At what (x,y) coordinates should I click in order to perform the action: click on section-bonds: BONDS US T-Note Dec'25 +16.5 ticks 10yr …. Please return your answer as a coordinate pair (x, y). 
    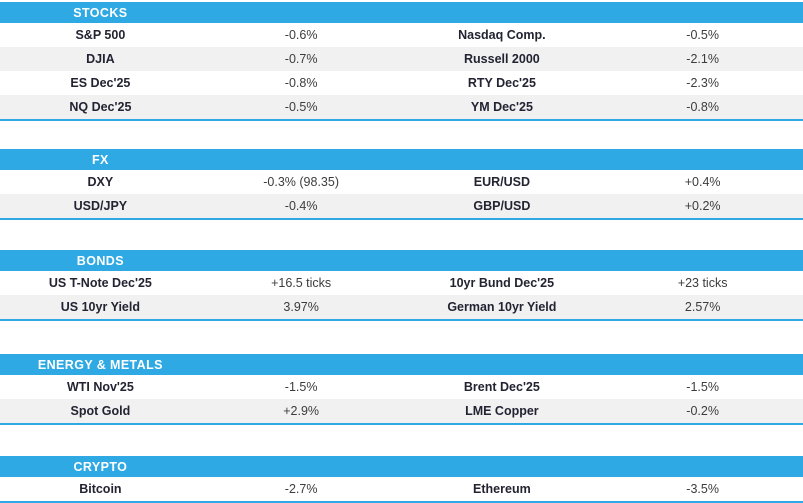
    Looking at the image, I should click on (401, 285).